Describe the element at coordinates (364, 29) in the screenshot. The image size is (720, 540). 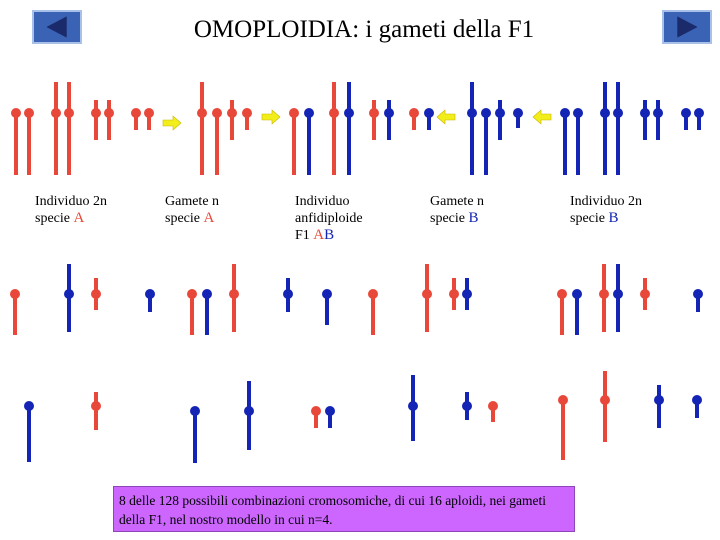
I see `page-title: OMOPLOIDIA: i gameti della F1` at that location.